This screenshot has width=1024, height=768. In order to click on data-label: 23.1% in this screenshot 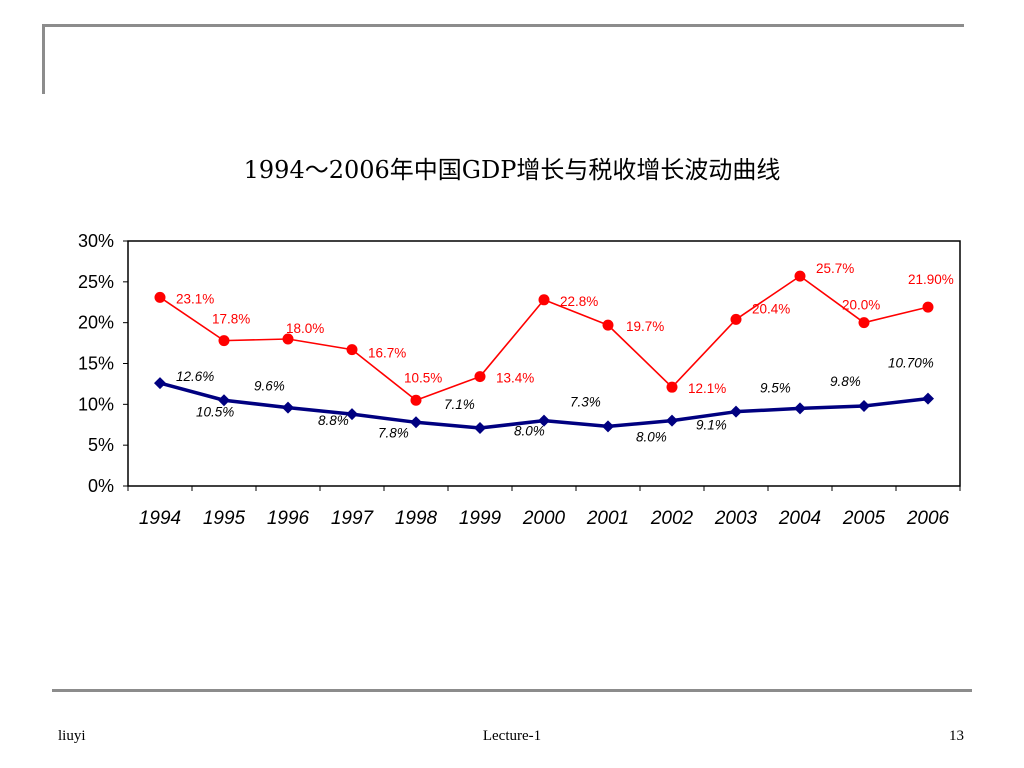, I will do `click(195, 298)`.